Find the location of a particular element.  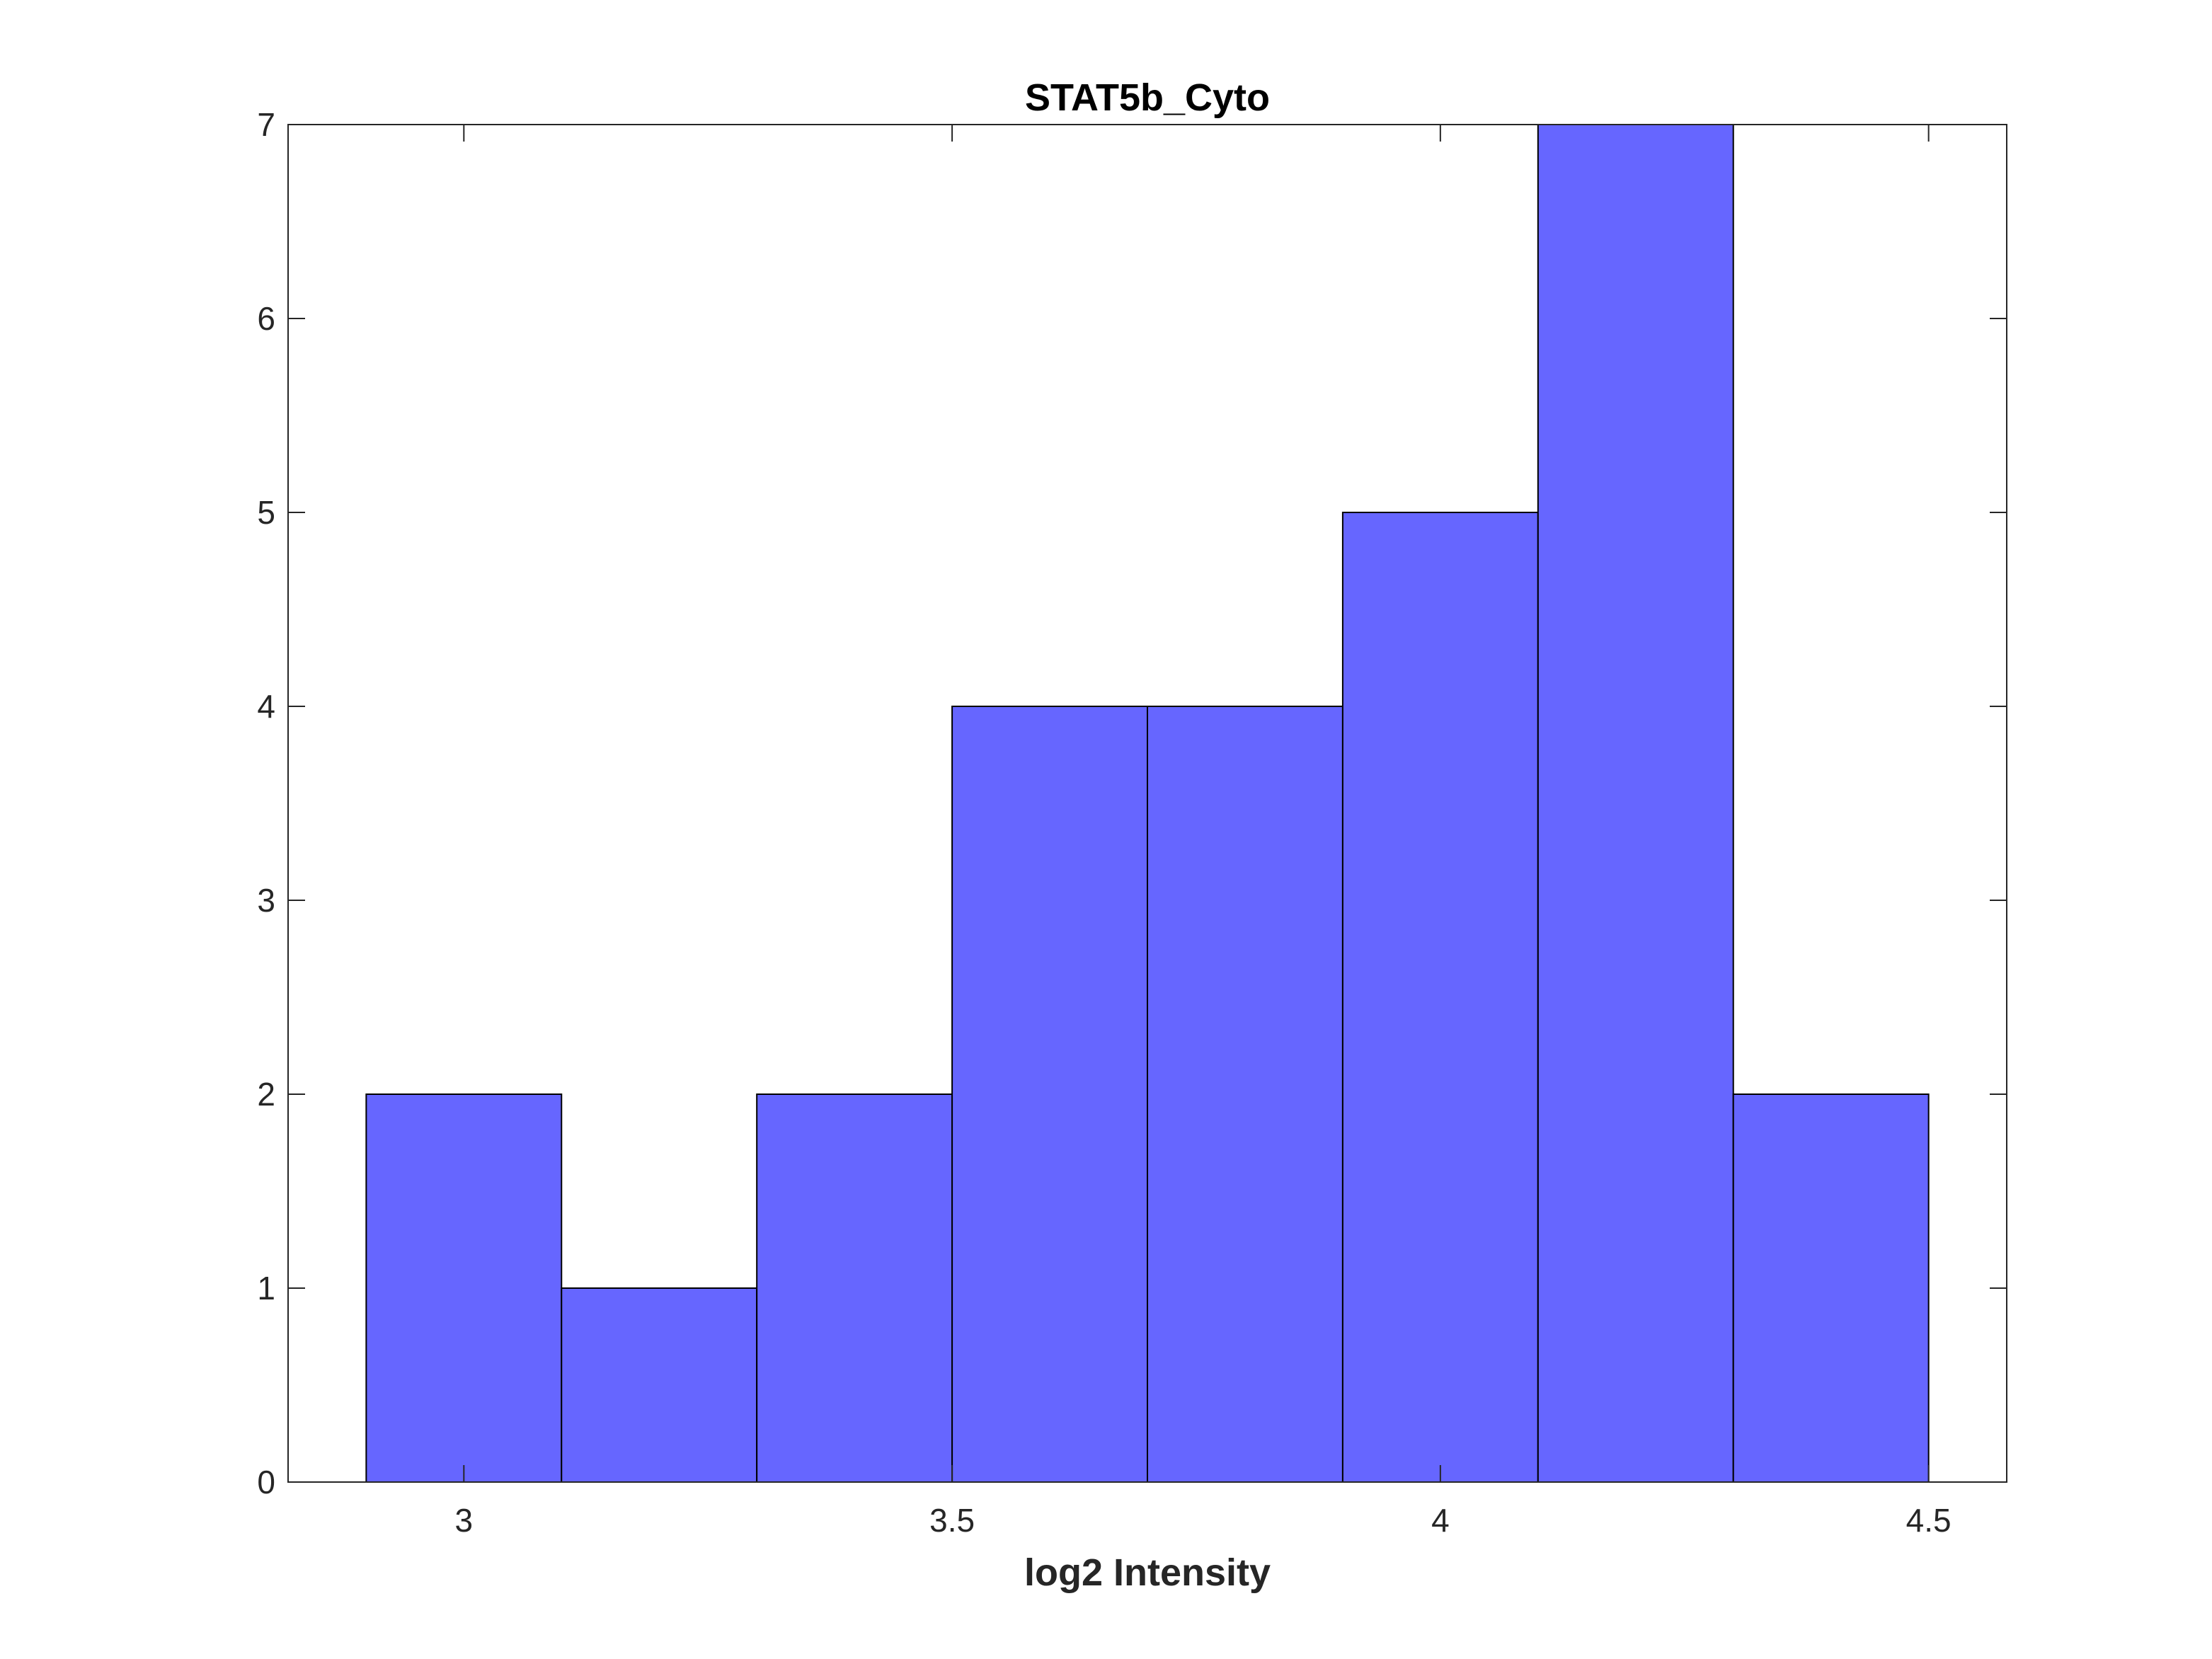

y-tick-label: 3 is located at coordinates (266, 900).